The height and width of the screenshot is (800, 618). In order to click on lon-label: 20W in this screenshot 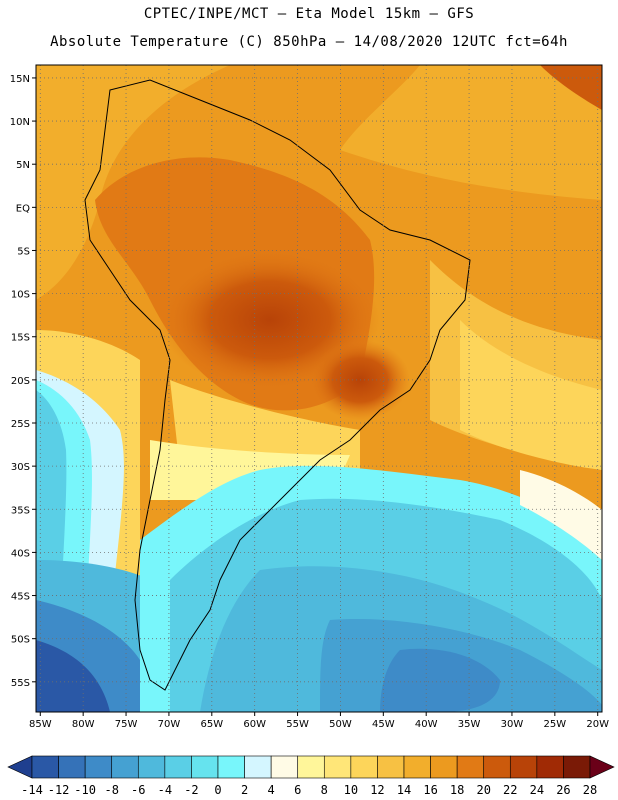, I will do `click(597, 724)`.